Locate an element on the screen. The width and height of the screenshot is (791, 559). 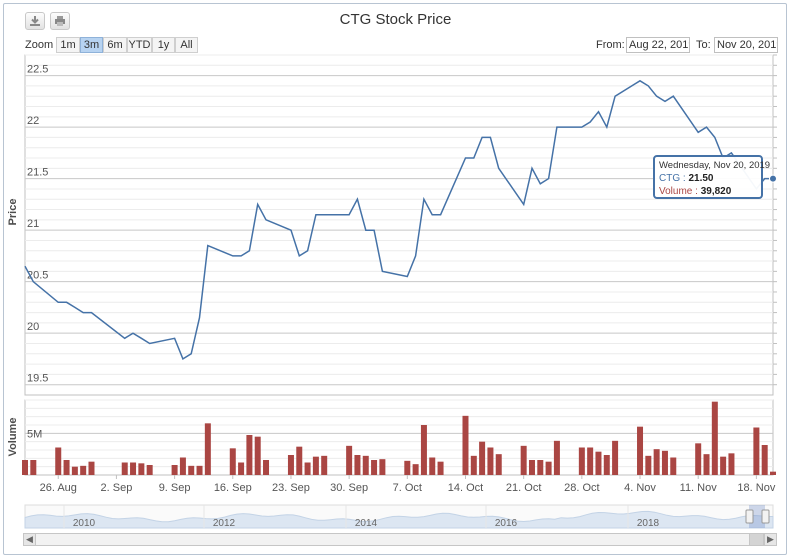
zoom-all-button: All is located at coordinates (186, 45).